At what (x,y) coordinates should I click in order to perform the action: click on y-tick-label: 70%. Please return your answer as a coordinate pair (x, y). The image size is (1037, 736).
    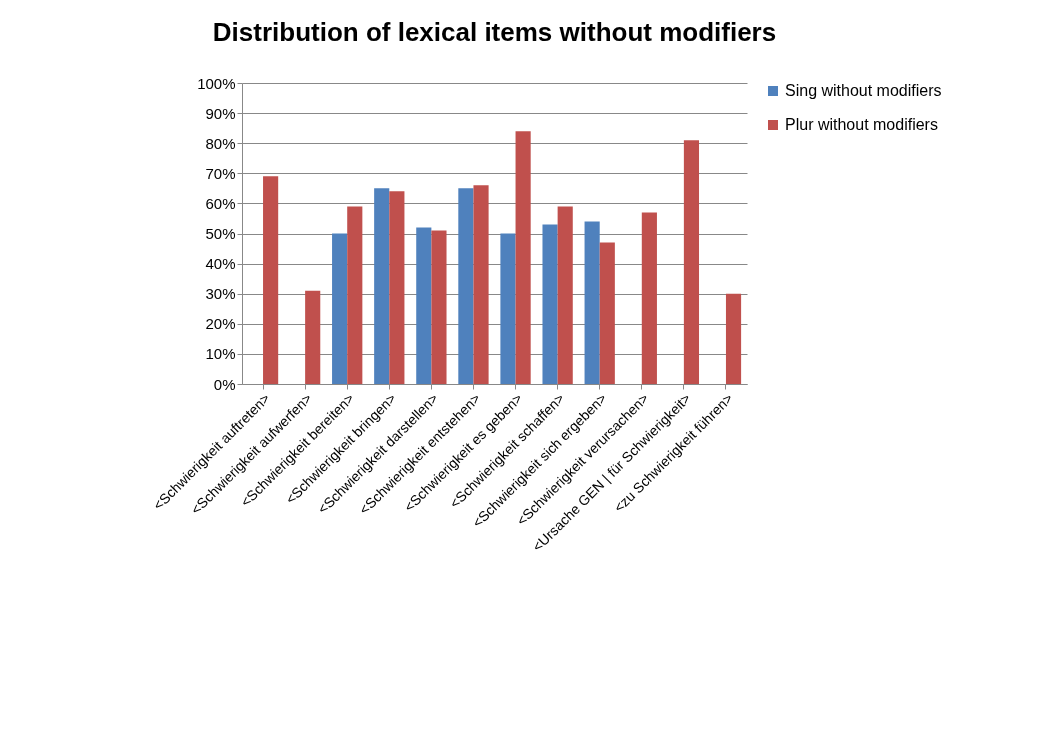
    Looking at the image, I should click on (220, 173).